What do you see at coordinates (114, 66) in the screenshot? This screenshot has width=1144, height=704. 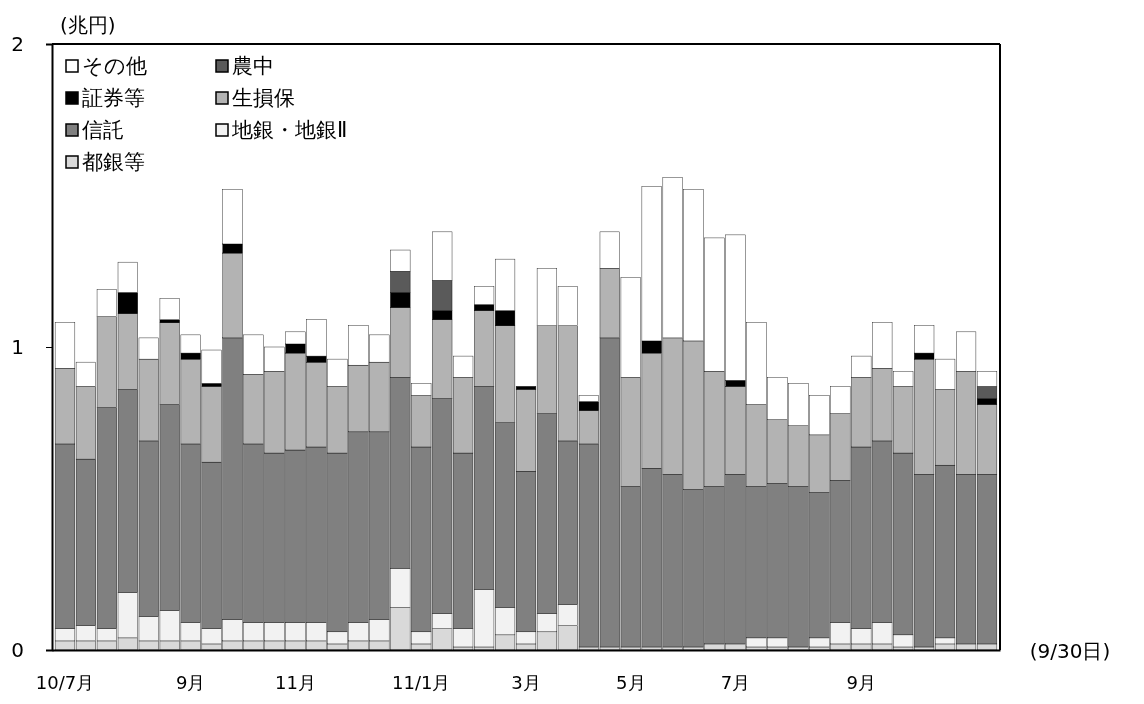 I see `legend-label: その他` at bounding box center [114, 66].